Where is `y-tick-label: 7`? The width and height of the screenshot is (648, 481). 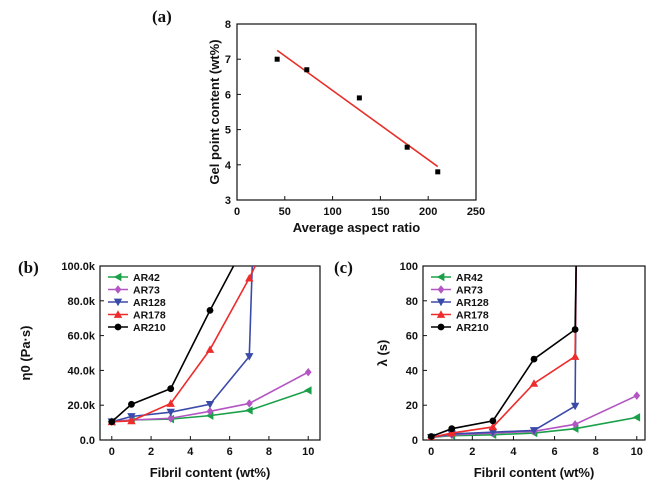 y-tick-label: 7 is located at coordinates (228, 60).